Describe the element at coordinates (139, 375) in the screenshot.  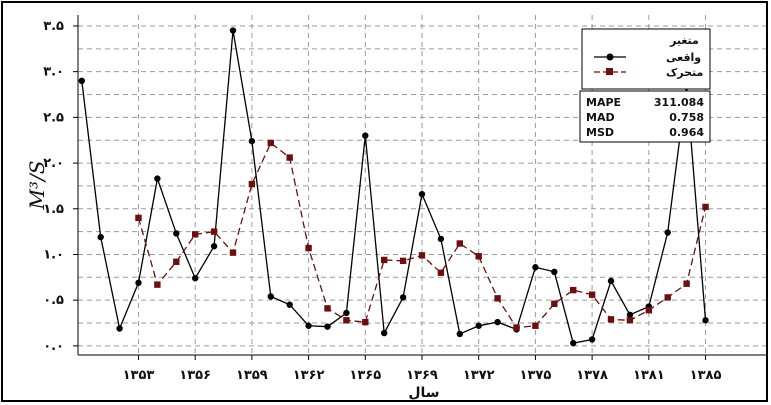
I see `x-tick-label: ۱۳۵۳` at that location.